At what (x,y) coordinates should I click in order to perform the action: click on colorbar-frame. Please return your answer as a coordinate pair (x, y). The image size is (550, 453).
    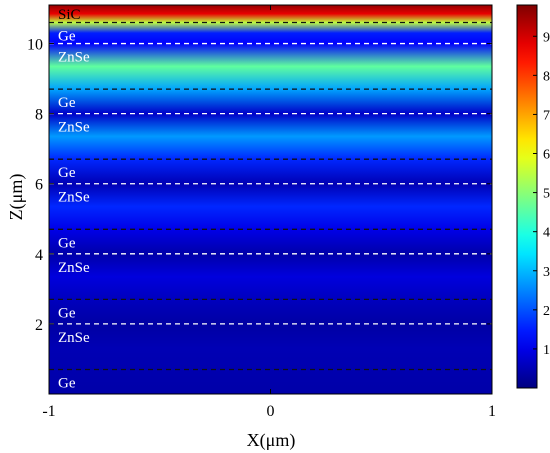
    Looking at the image, I should click on (527, 196).